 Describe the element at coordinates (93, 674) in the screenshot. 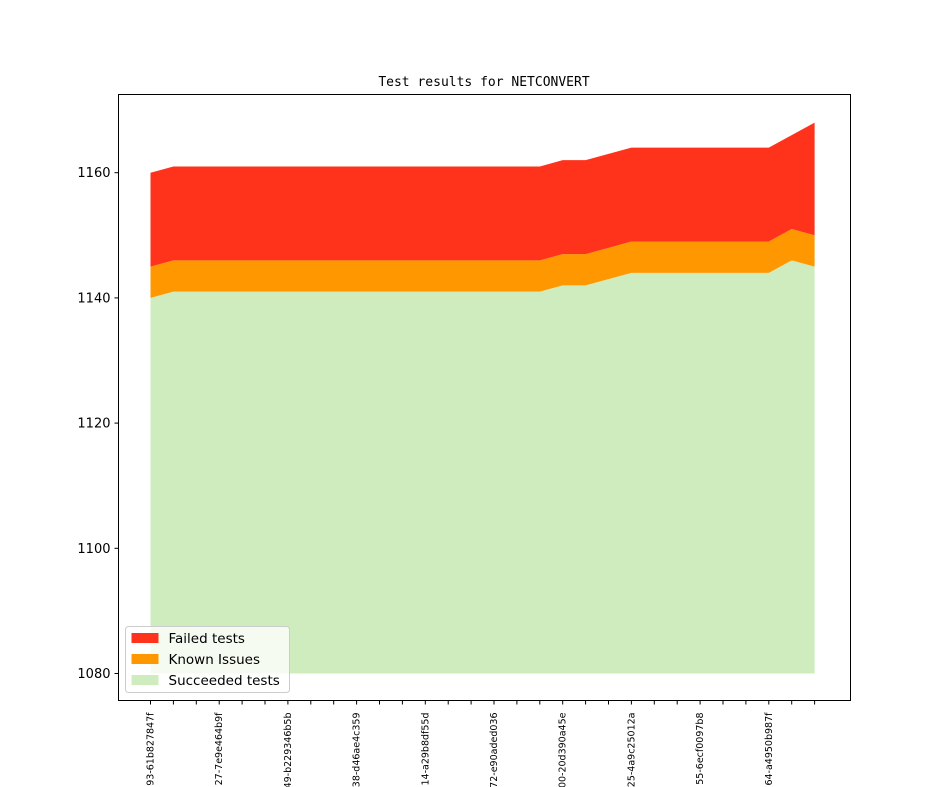

I see `y-tick-label: 1080` at that location.